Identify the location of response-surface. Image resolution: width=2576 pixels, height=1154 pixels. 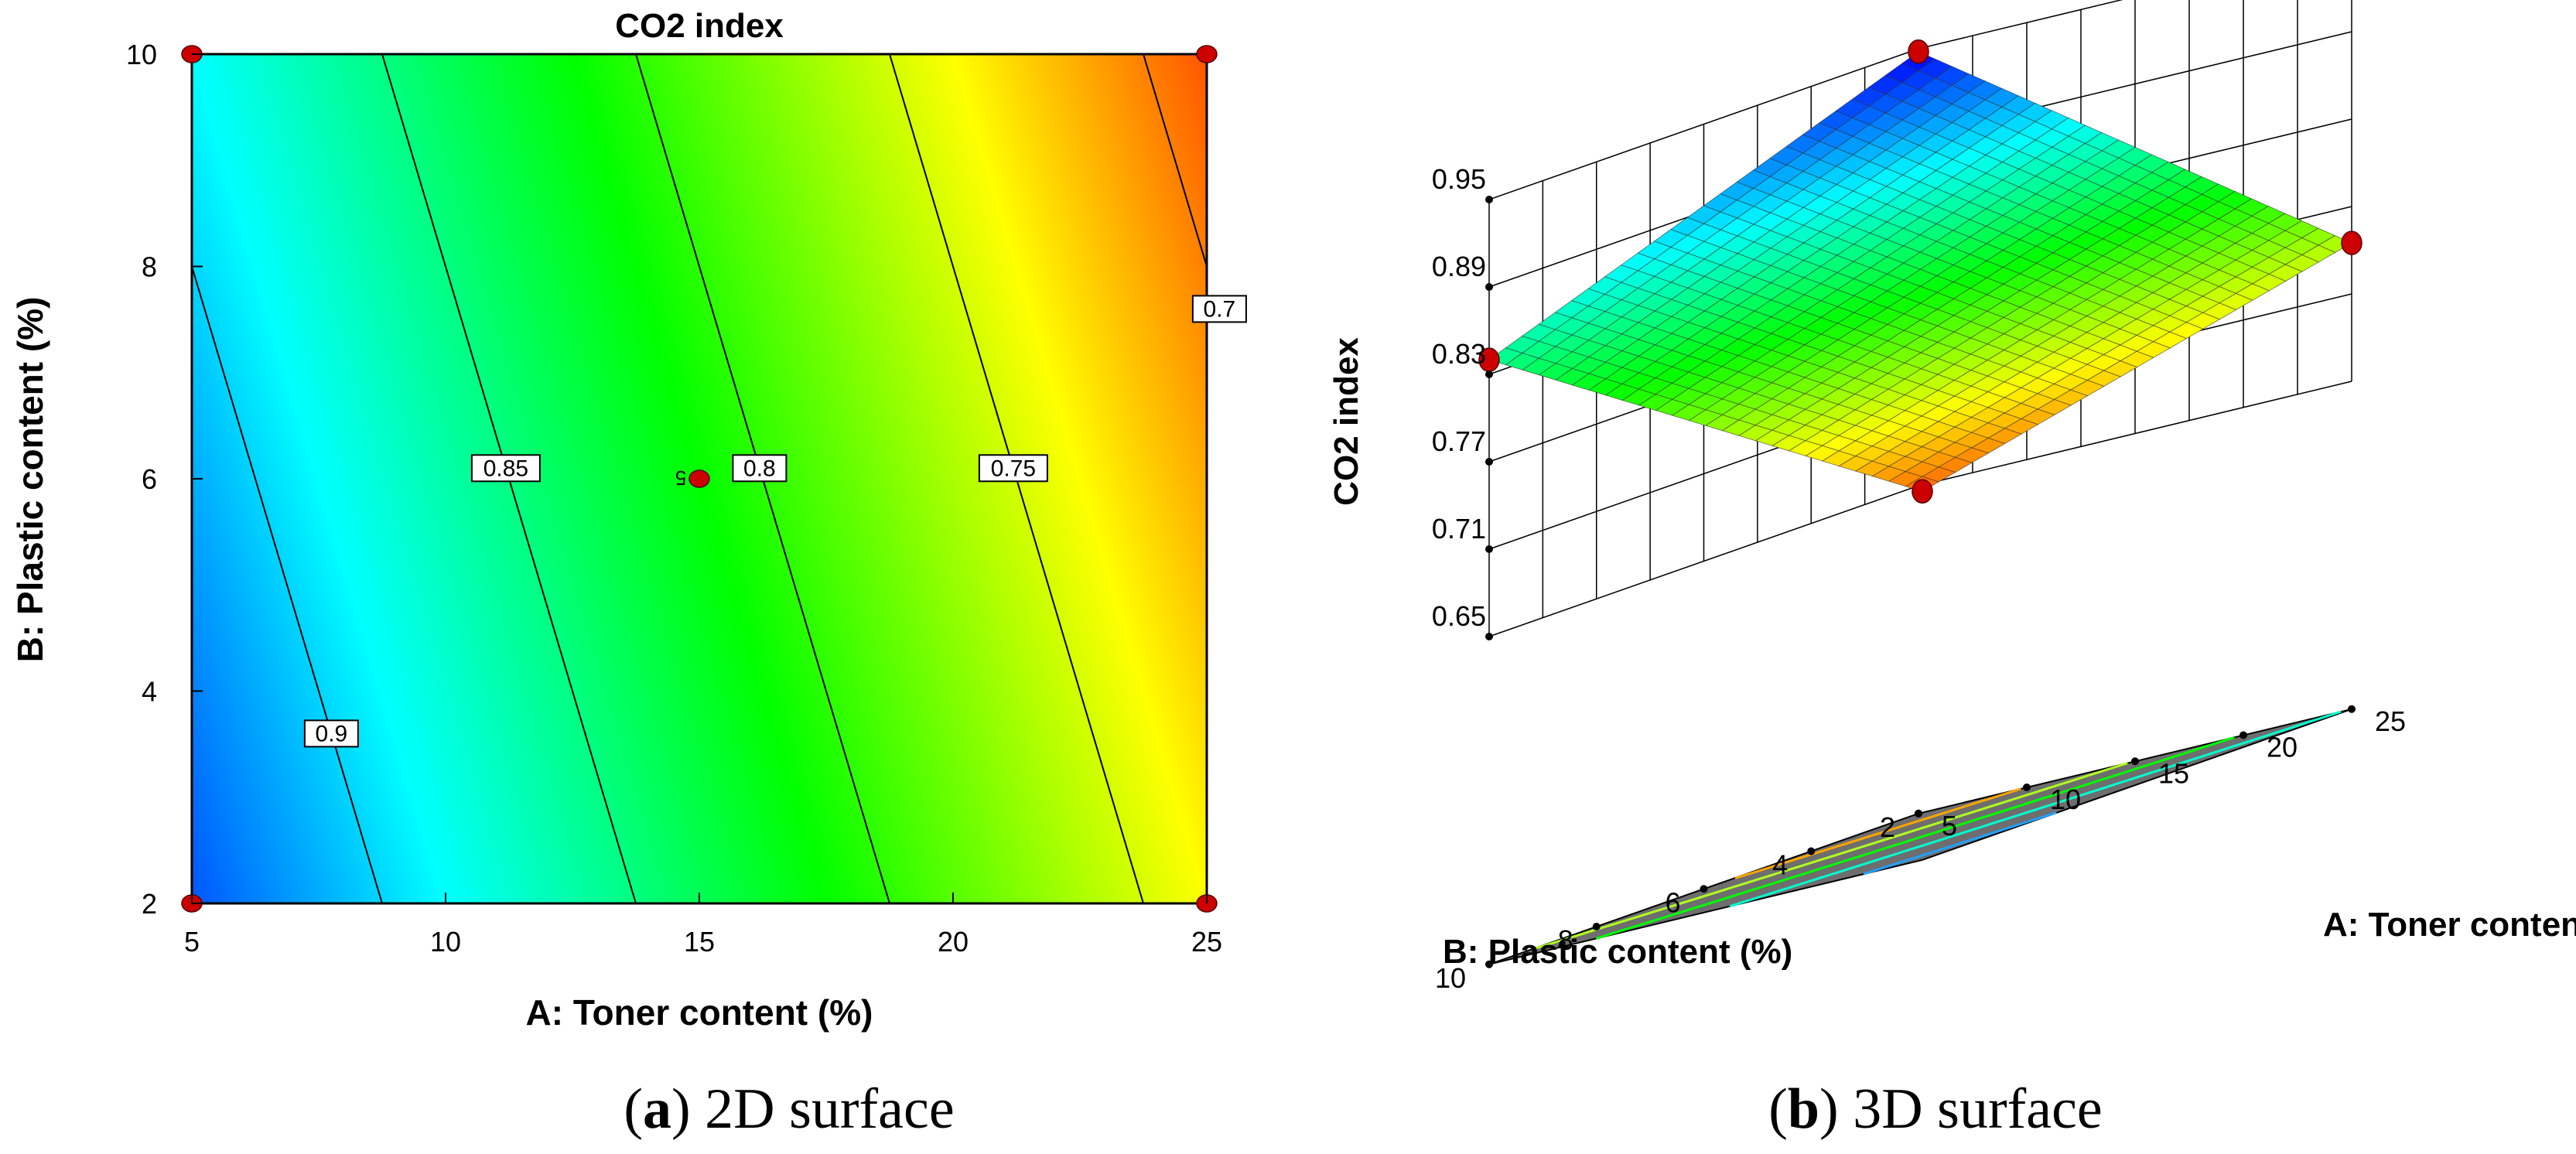
(1920, 271).